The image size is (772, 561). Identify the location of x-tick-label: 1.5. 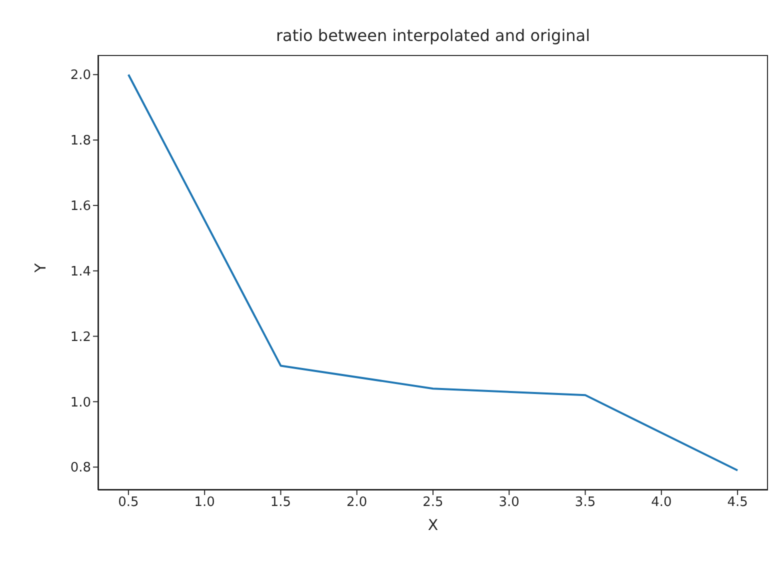
(281, 502).